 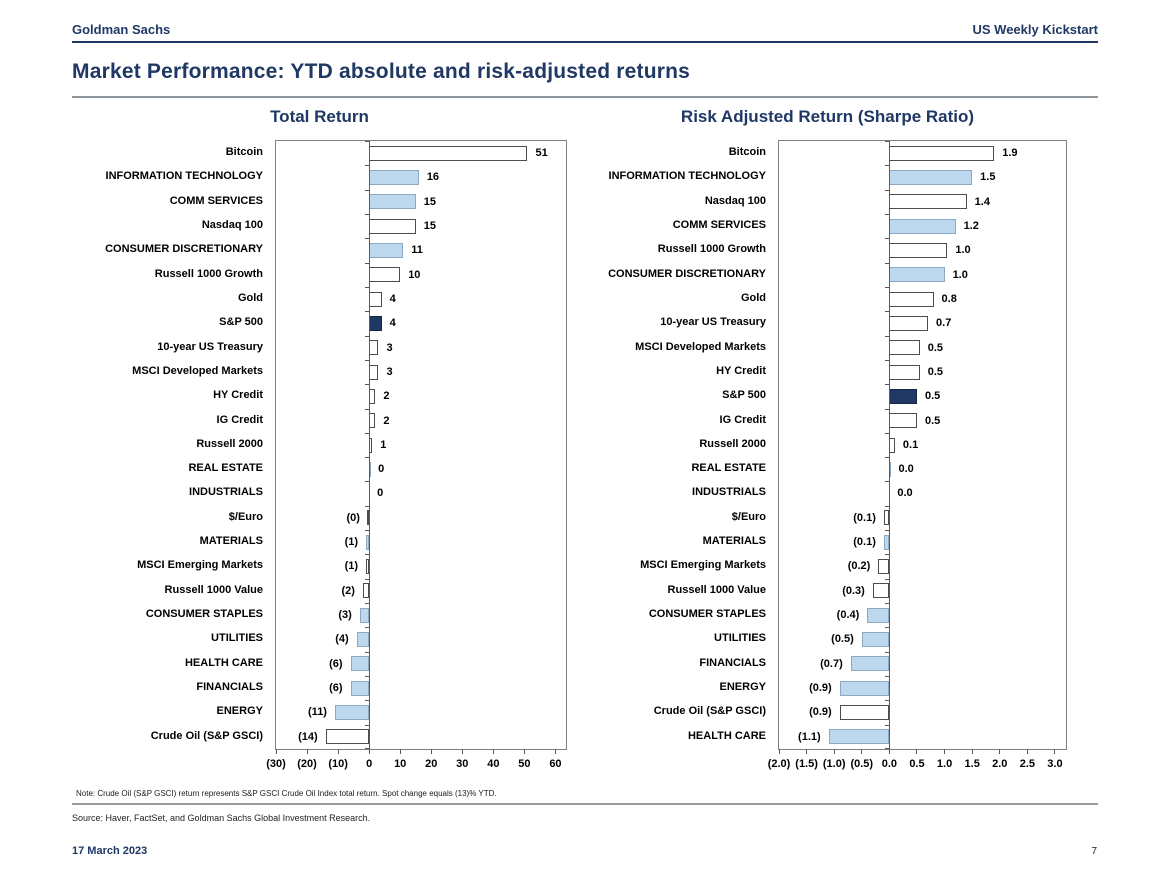 What do you see at coordinates (317, 712) in the screenshot?
I see `value-label: (11)` at bounding box center [317, 712].